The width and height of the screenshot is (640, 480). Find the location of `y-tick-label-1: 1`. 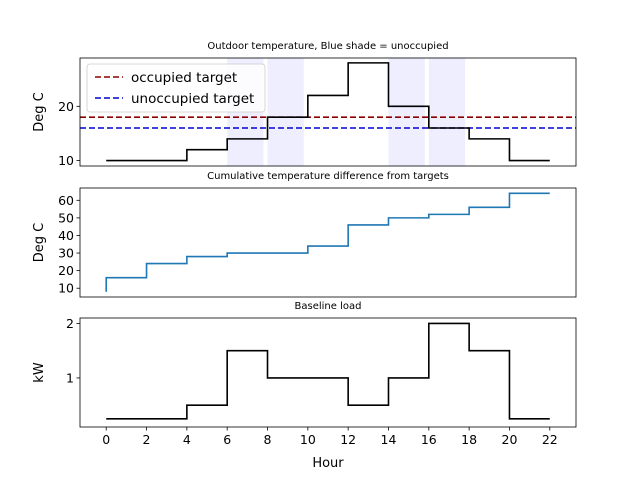

y-tick-label-1: 1 is located at coordinates (70, 377).